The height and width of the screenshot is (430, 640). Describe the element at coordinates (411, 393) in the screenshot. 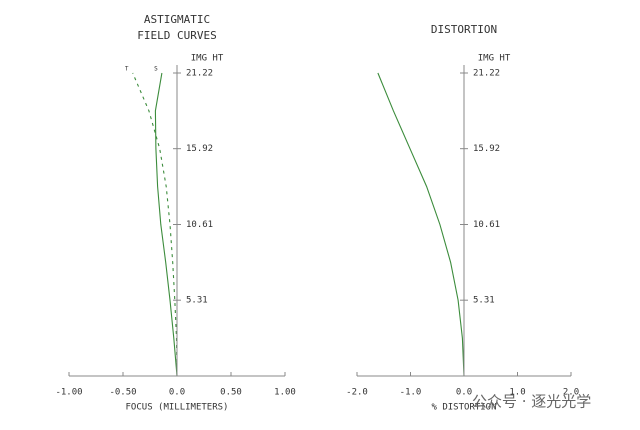

I see `x-tick-label: -1.0` at that location.